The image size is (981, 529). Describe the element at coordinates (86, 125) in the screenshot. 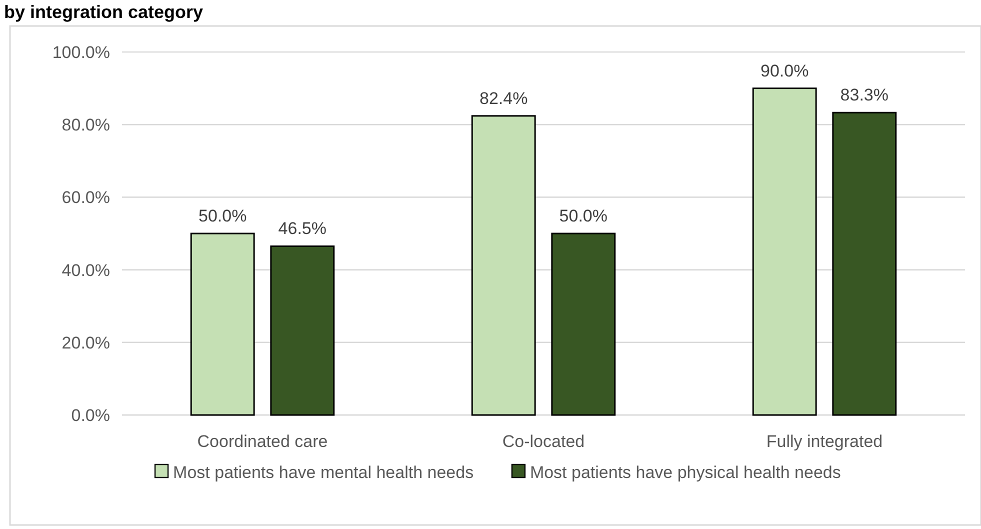

I see `y-tick-label: 80.0%` at that location.